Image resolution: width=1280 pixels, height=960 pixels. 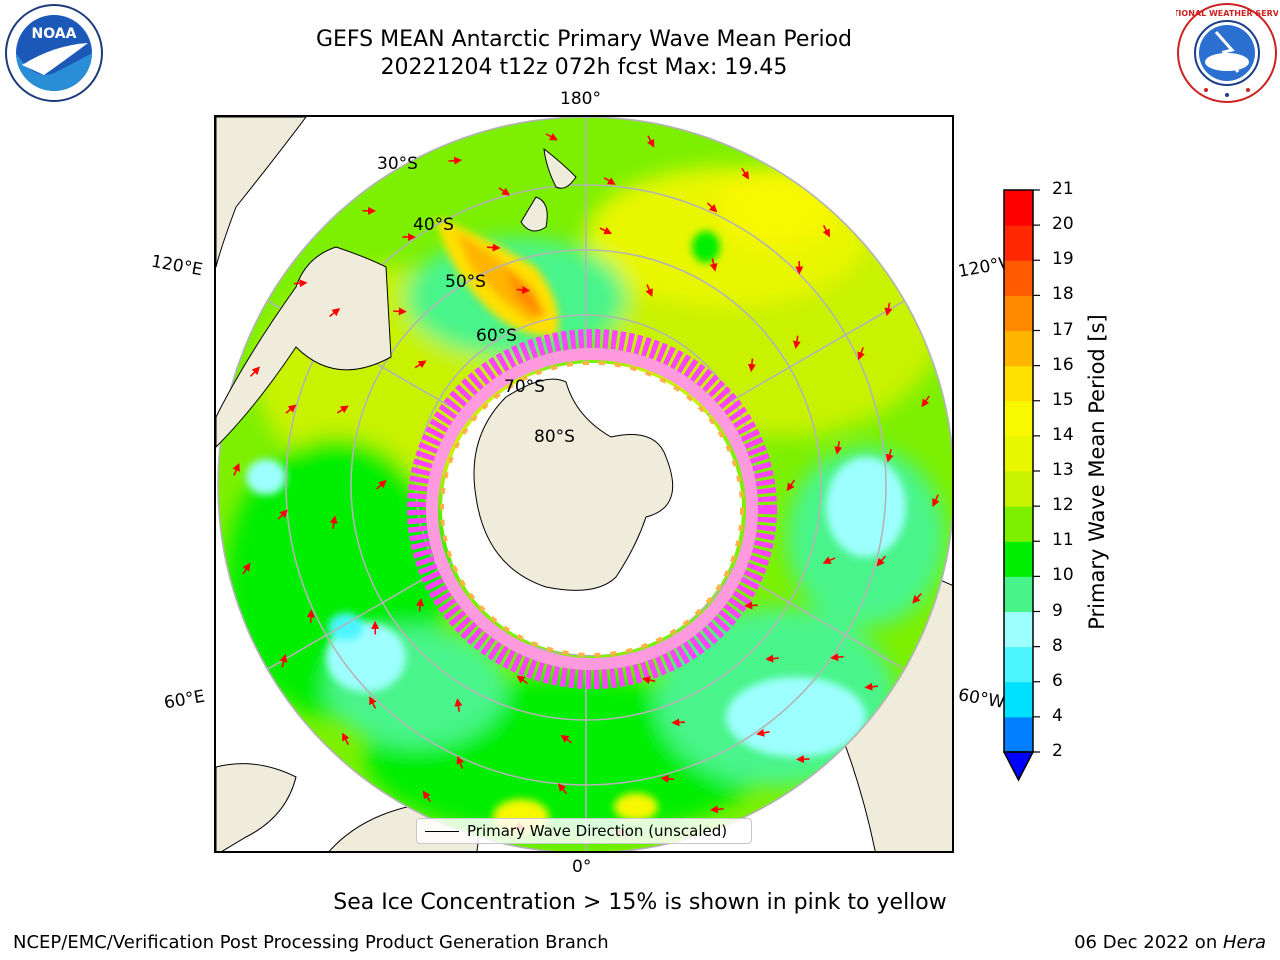 What do you see at coordinates (1019, 766) in the screenshot?
I see `colorbar-under-triangle` at bounding box center [1019, 766].